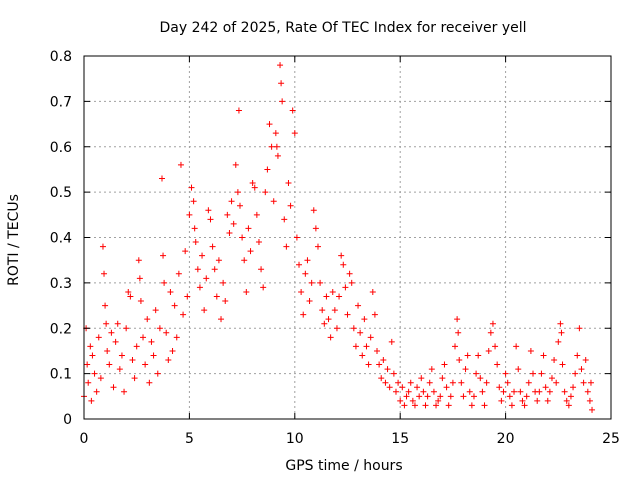 The height and width of the screenshot is (480, 640). Describe the element at coordinates (61, 375) in the screenshot. I see `y-tick-label: 0.1` at that location.